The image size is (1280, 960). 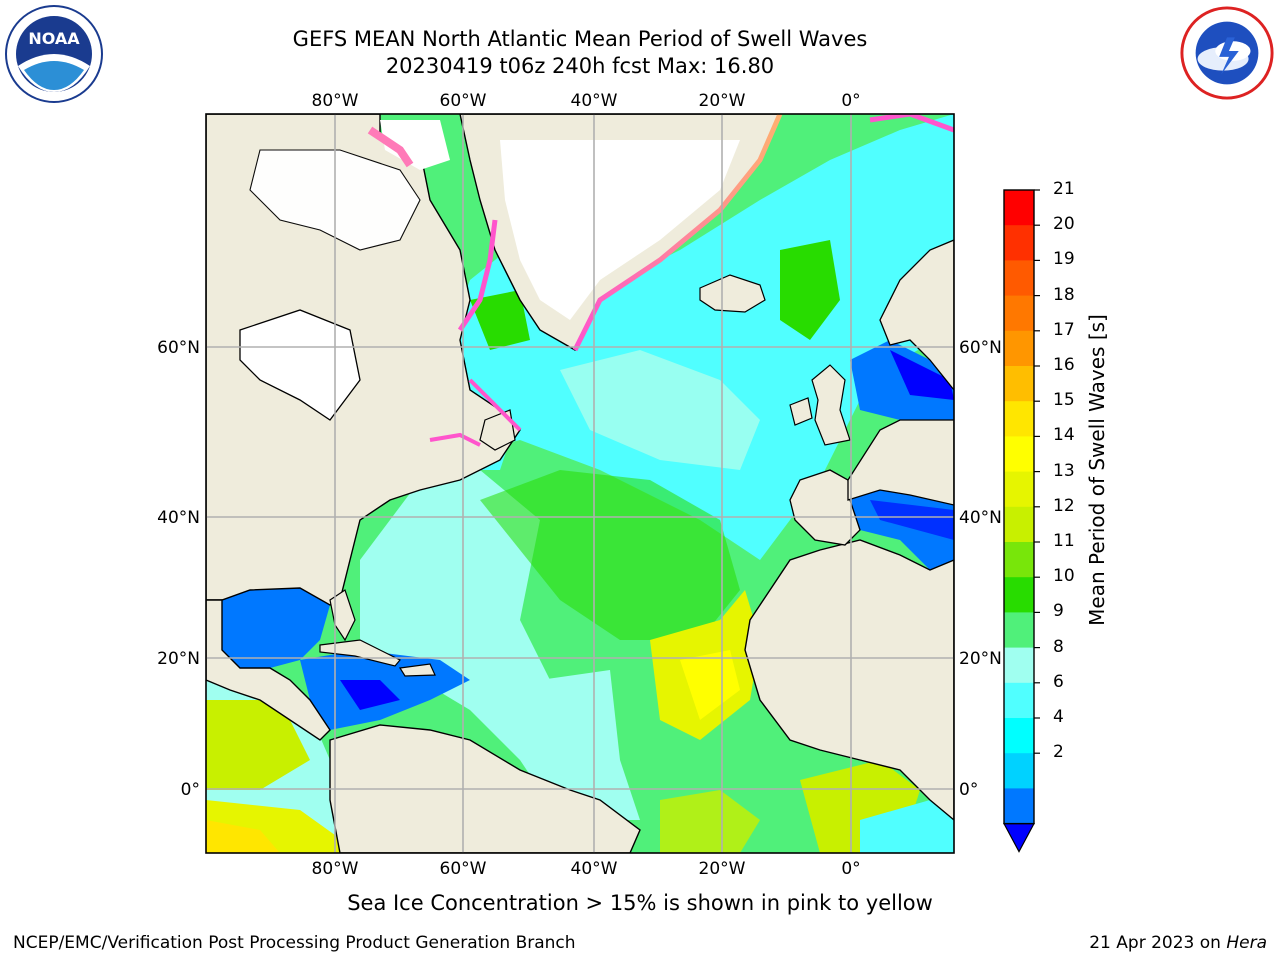 I want to click on lon-label-bottom: 40°W, so click(x=594, y=869).